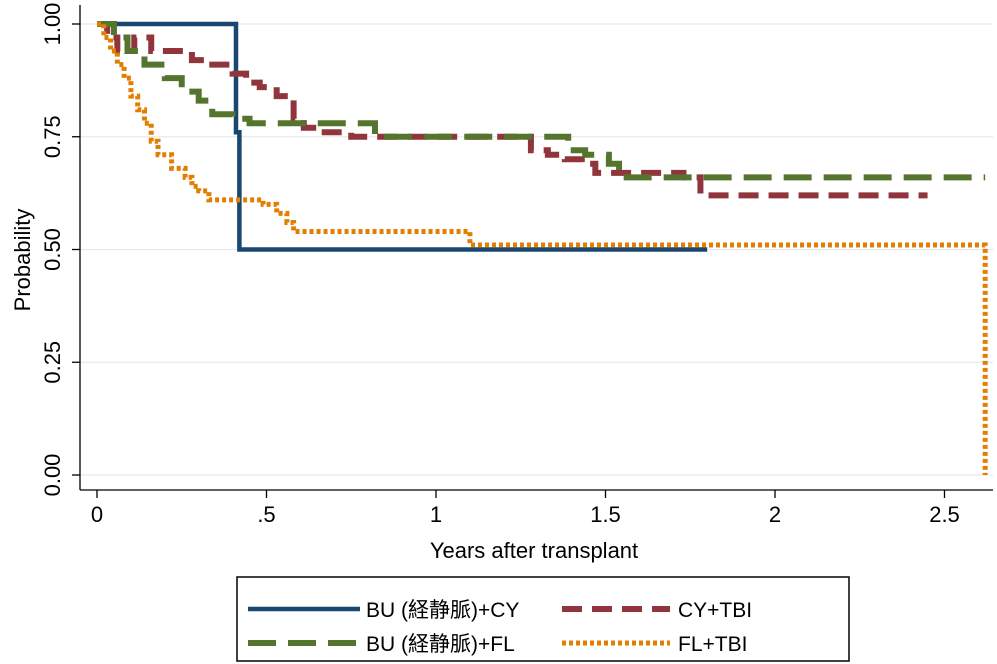  I want to click on x-tick-label: .5, so click(266, 514).